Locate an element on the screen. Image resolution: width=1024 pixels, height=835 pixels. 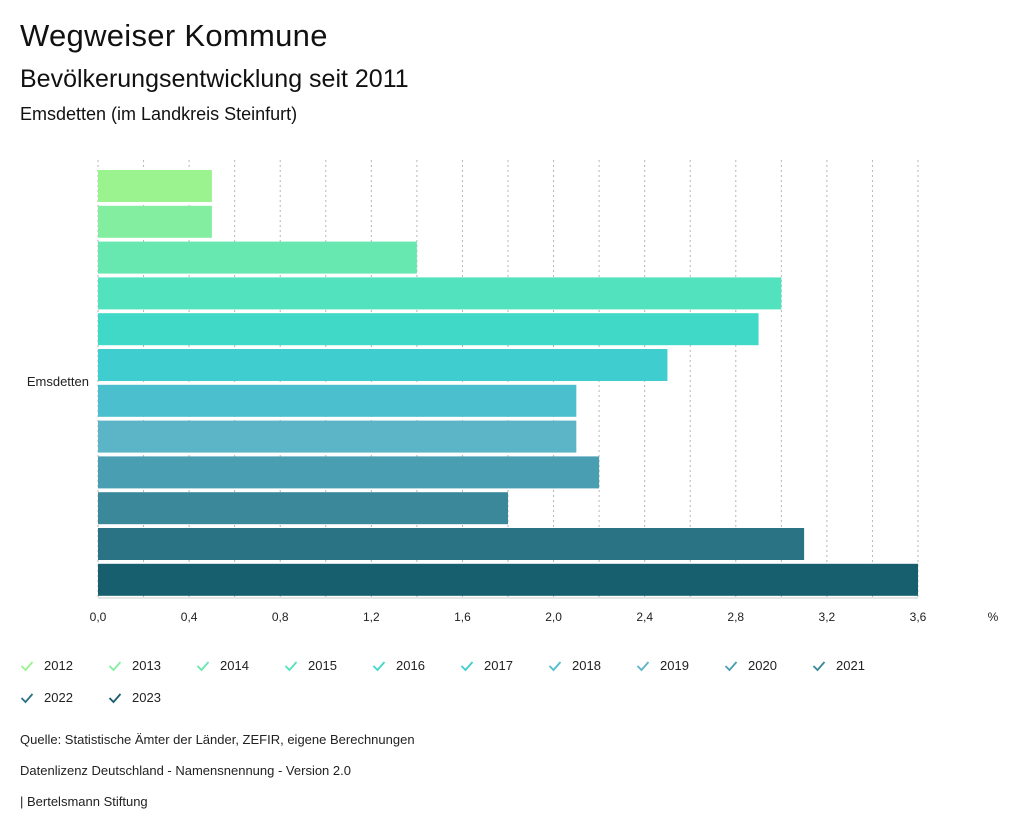
legend-label: 2021 is located at coordinates (850, 665).